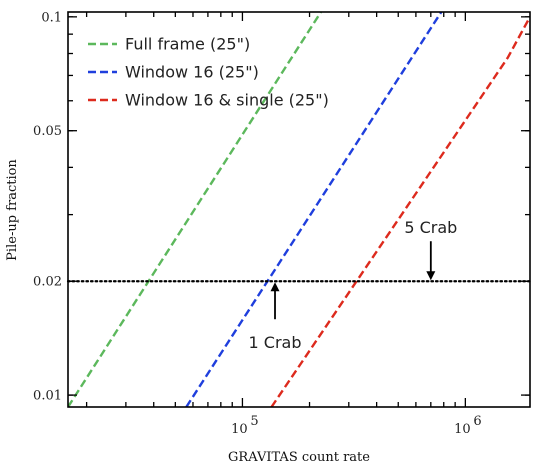 The height and width of the screenshot is (468, 535). Describe the element at coordinates (192, 72) in the screenshot. I see `legend-label: Window 16 (25")` at that location.